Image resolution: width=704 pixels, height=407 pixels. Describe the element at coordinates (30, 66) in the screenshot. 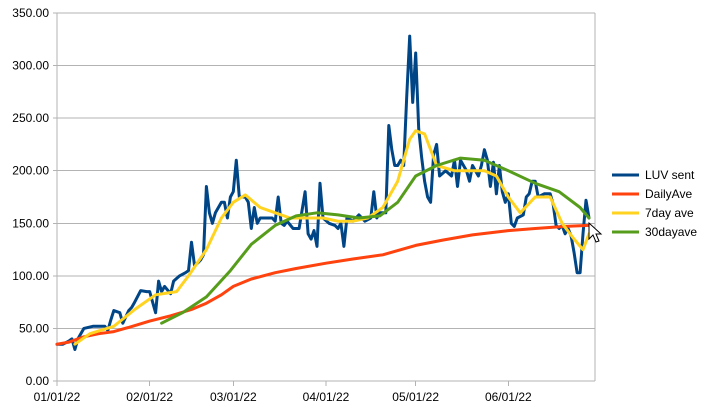

I see `y-tick-label: 300.00` at that location.